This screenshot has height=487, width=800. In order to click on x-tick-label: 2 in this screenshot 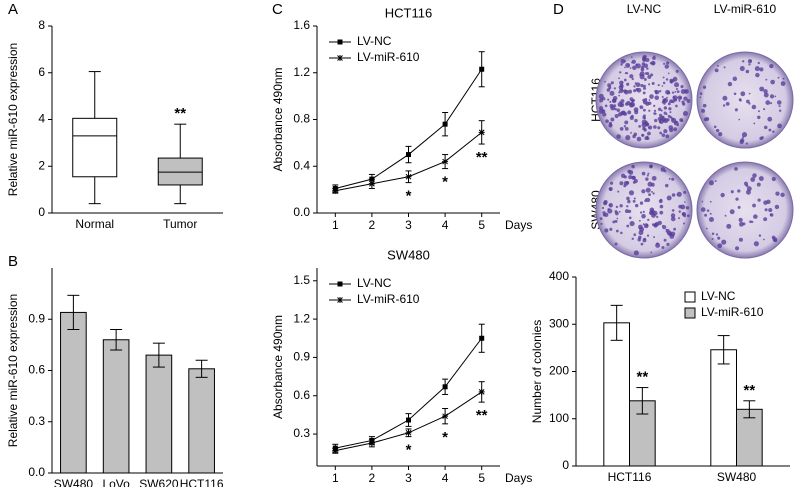, I will do `click(372, 225)`.